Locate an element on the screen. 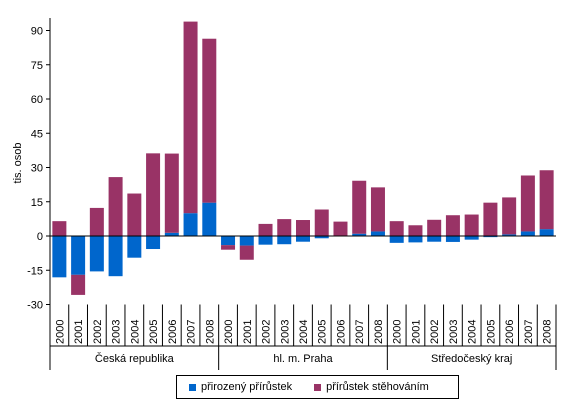 Image resolution: width=568 pixels, height=409 pixels. legend-swatch-migration is located at coordinates (318, 387).